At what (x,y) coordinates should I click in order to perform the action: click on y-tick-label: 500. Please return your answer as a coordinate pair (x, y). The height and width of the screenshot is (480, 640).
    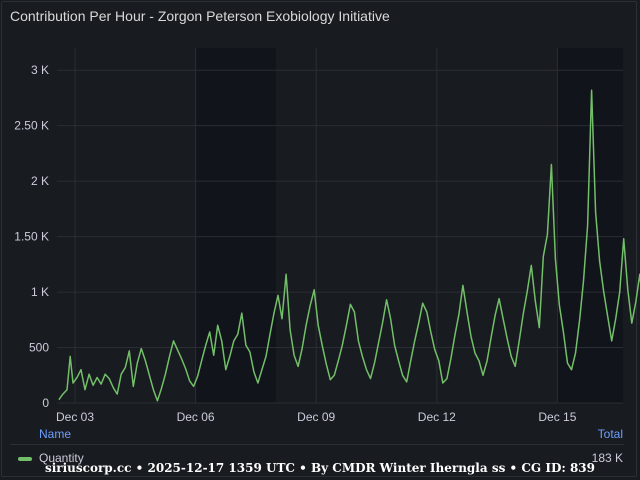
    Looking at the image, I should click on (39, 348).